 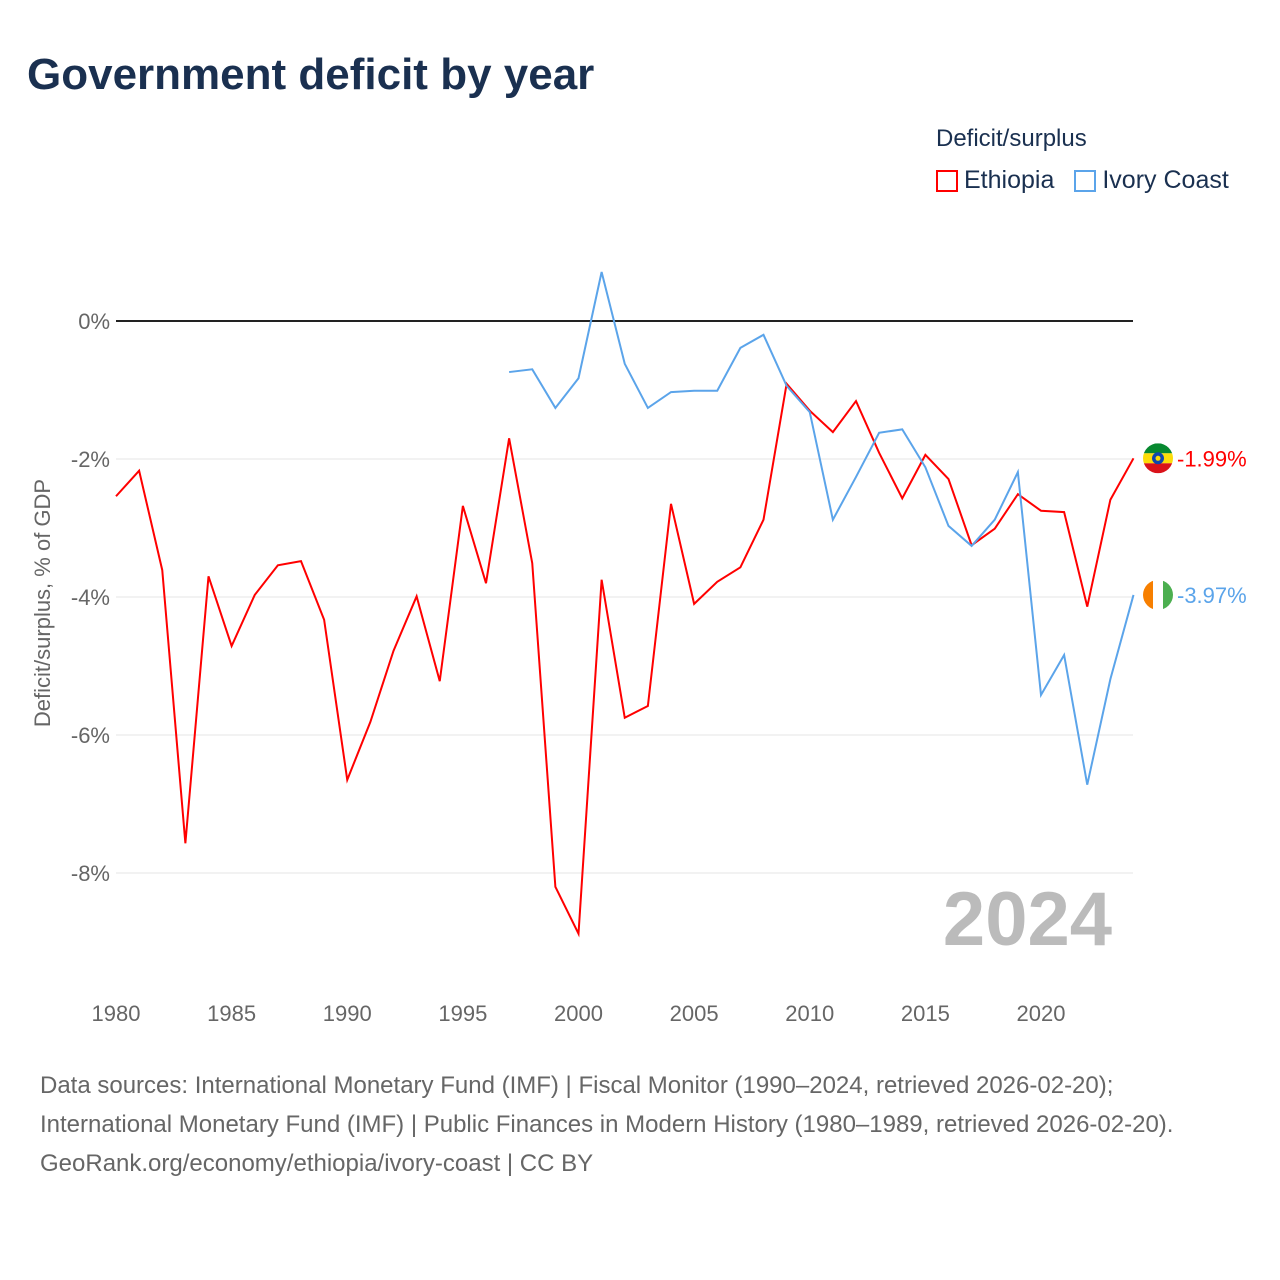 I want to click on x-tick-label: 2020, so click(x=1041, y=1013).